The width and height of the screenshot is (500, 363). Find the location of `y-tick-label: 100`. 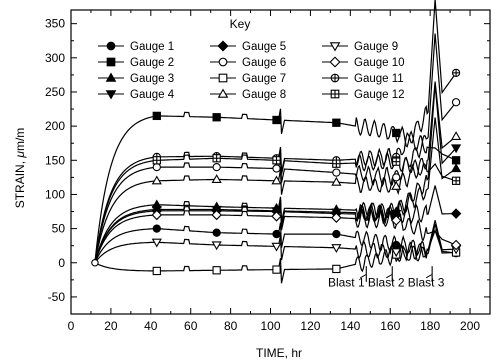

y-tick-label: 100 is located at coordinates (55, 194).